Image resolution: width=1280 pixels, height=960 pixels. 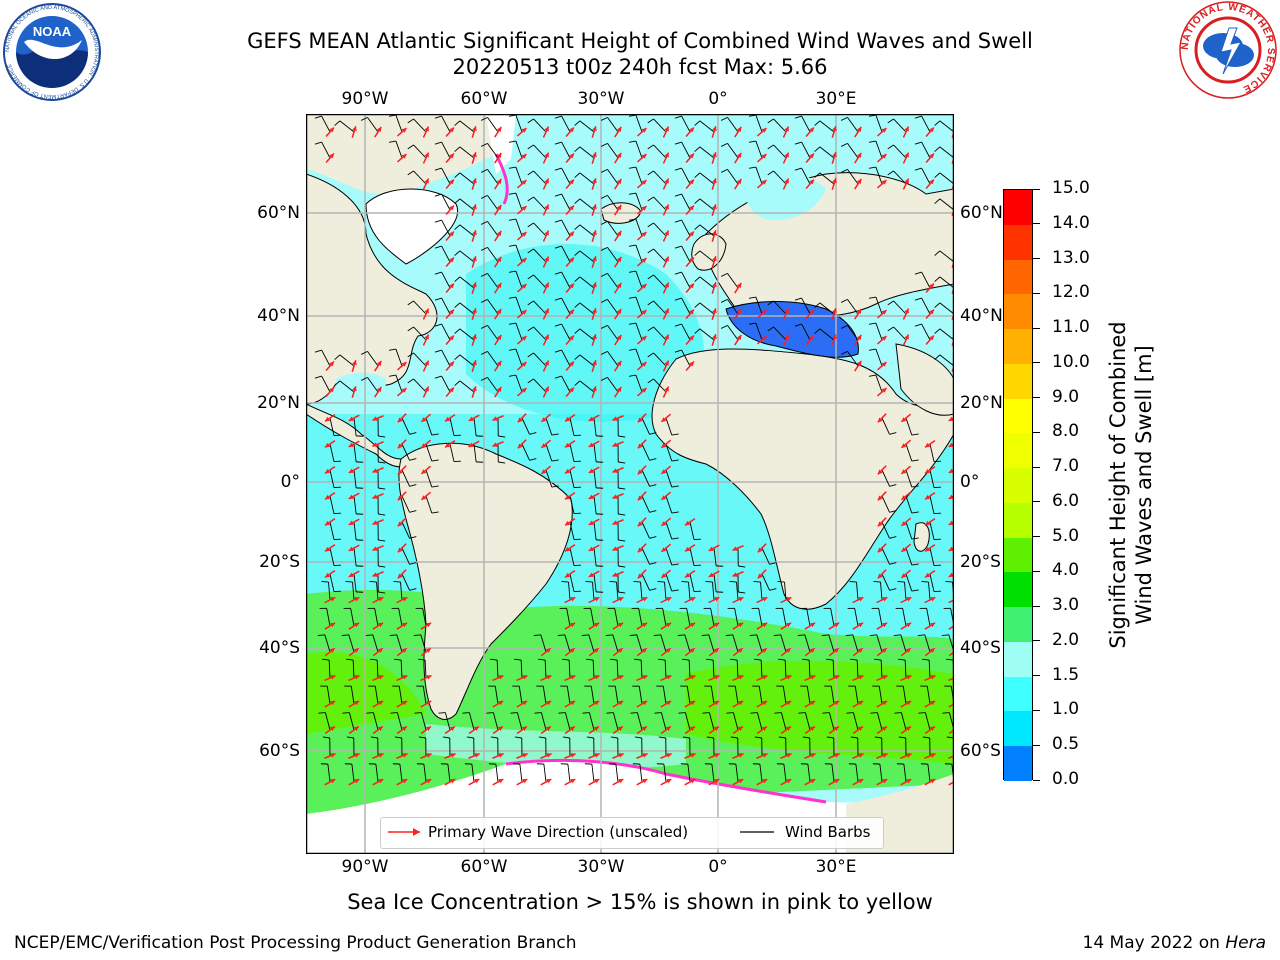 What do you see at coordinates (1036, 502) in the screenshot?
I see `colorbar-tick-mark` at bounding box center [1036, 502].